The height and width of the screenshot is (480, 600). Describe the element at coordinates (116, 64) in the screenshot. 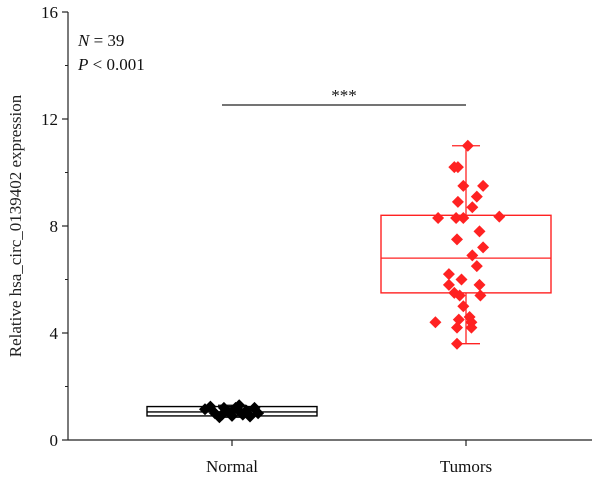

I see `p-value: < 0.001` at that location.